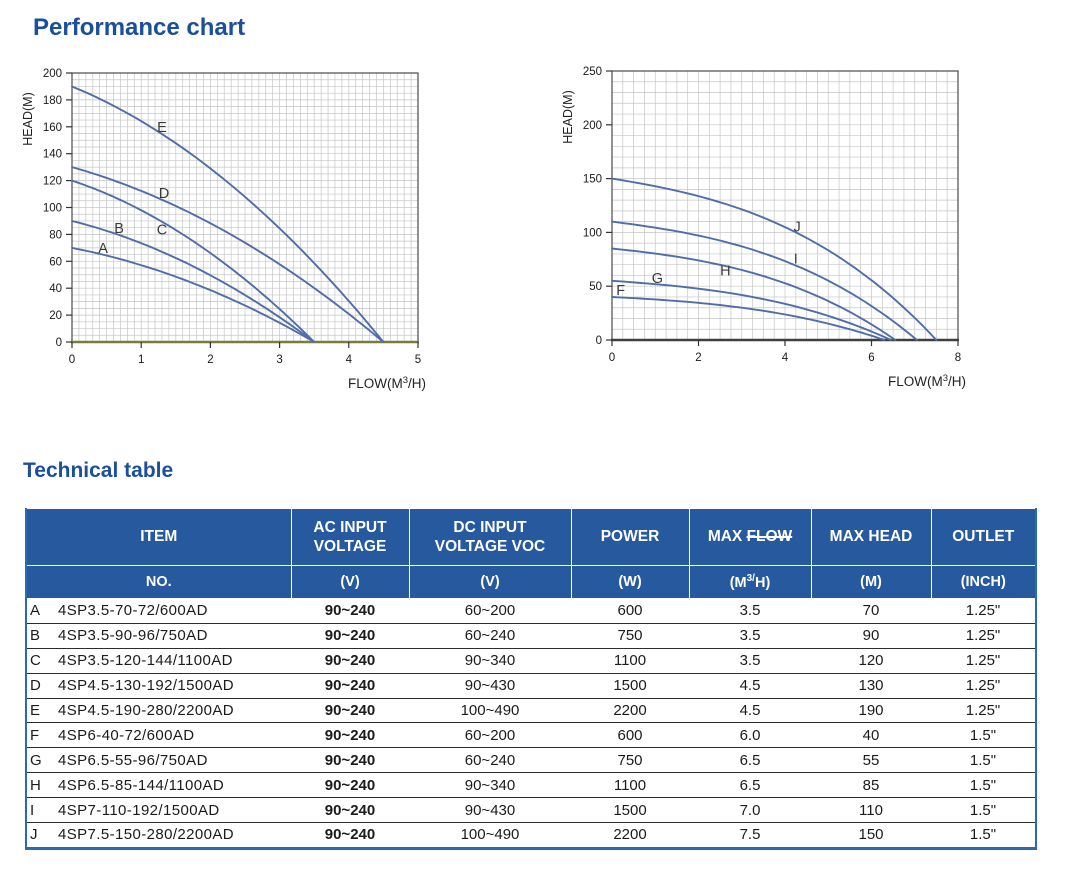 The height and width of the screenshot is (883, 1076). I want to click on dc-header-line1: DC INPUT, so click(490, 527).